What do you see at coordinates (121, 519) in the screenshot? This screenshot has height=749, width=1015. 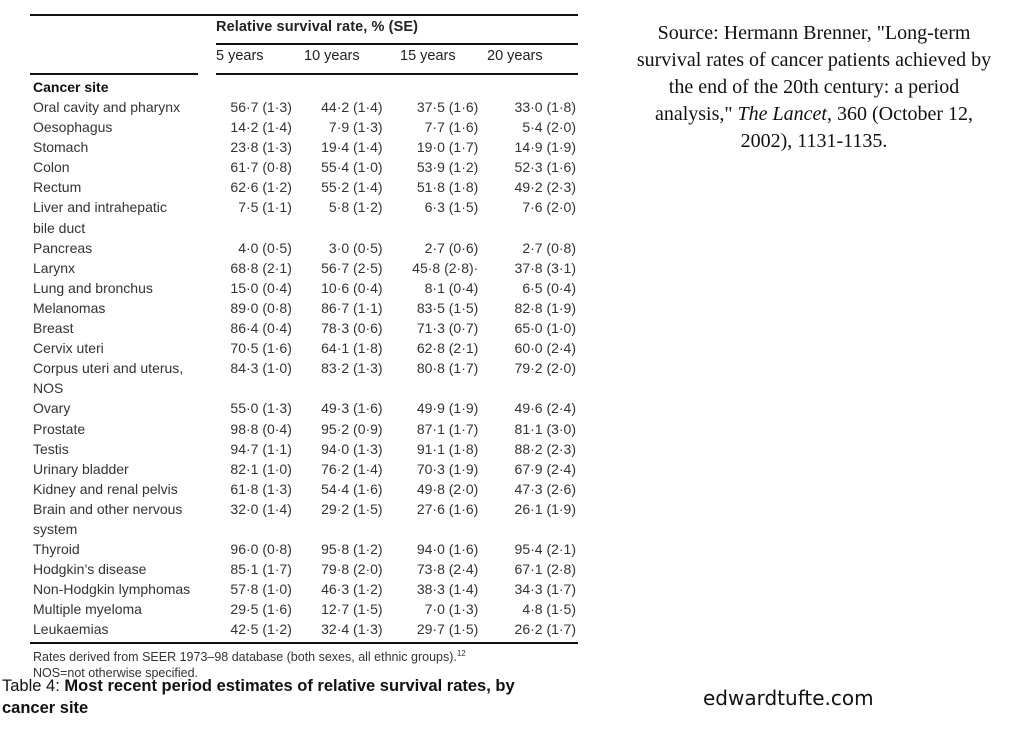 I see `cancer-site-cell: Brain and other nervous system` at bounding box center [121, 519].